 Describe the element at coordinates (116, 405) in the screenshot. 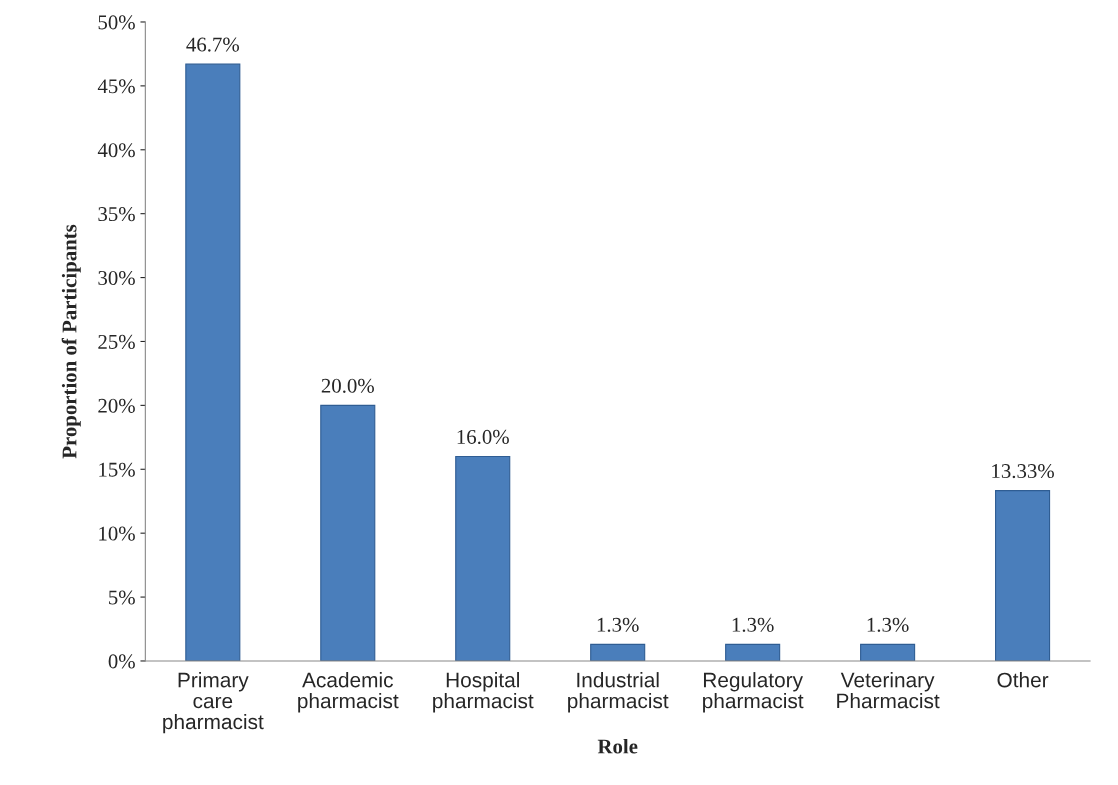

I see `y-tick-label: 20%` at that location.